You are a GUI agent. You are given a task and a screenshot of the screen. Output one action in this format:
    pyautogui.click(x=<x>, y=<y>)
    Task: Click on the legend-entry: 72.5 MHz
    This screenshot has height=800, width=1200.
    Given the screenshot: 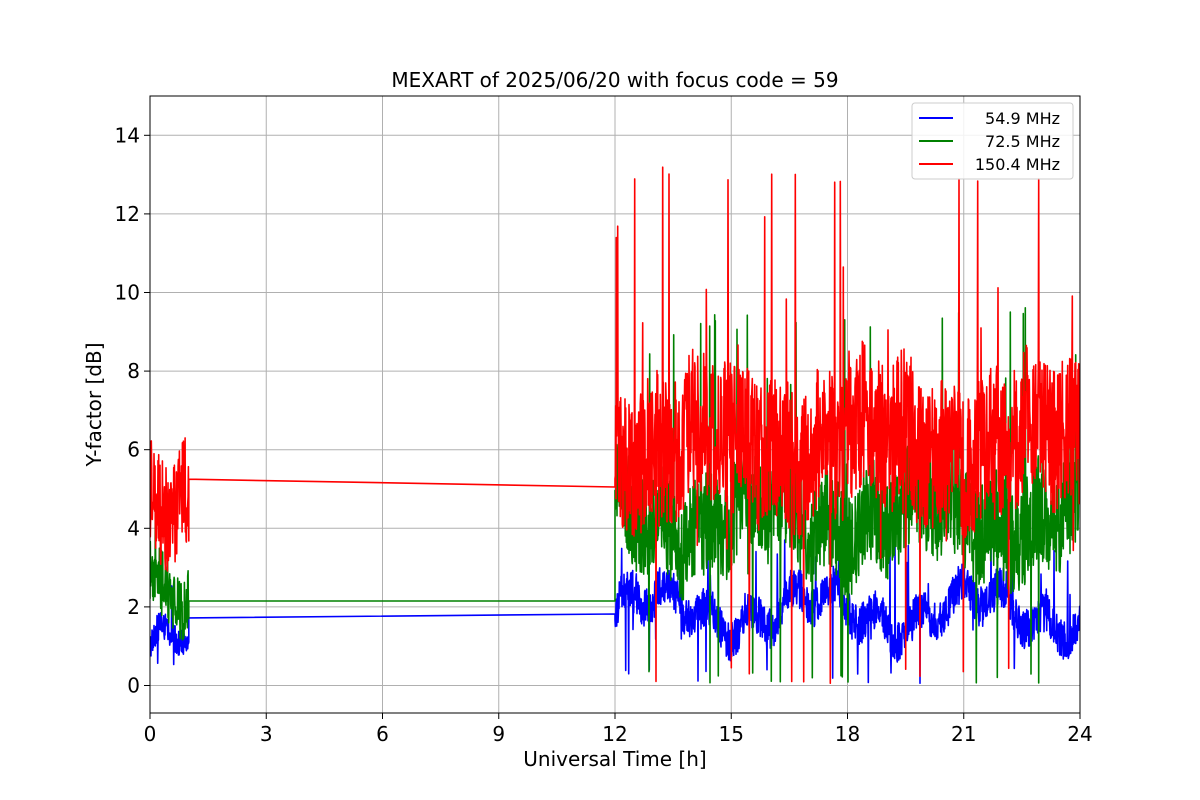 What is the action you would take?
    pyautogui.click(x=1022, y=141)
    